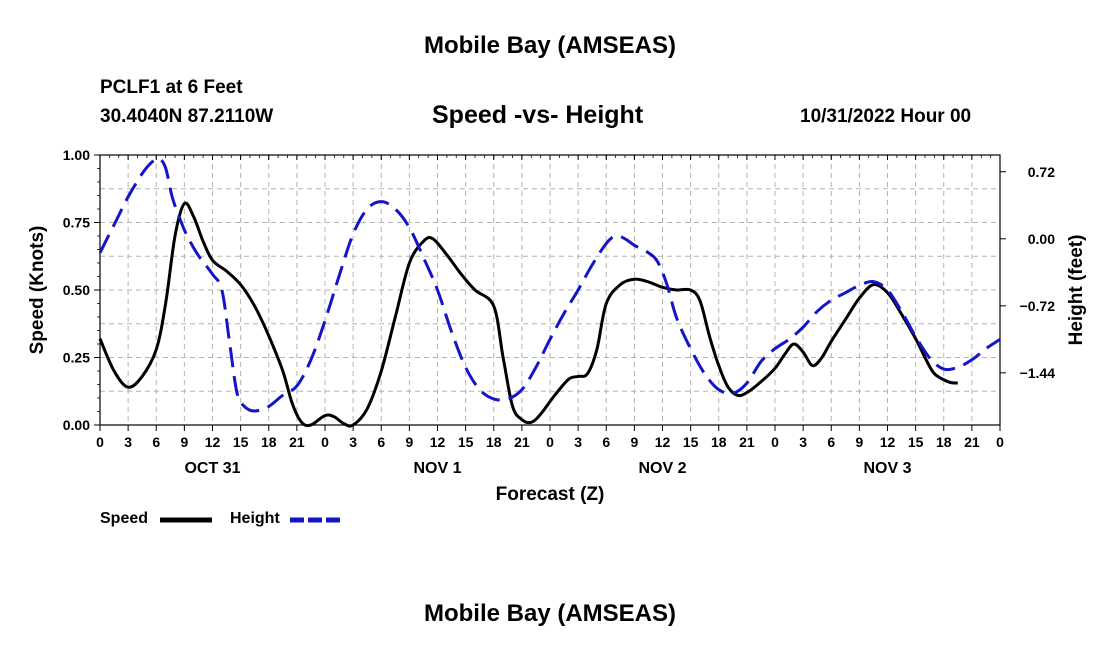 Image resolution: width=1100 pixels, height=650 pixels. I want to click on y-right-tick-label: 0.72, so click(1041, 172).